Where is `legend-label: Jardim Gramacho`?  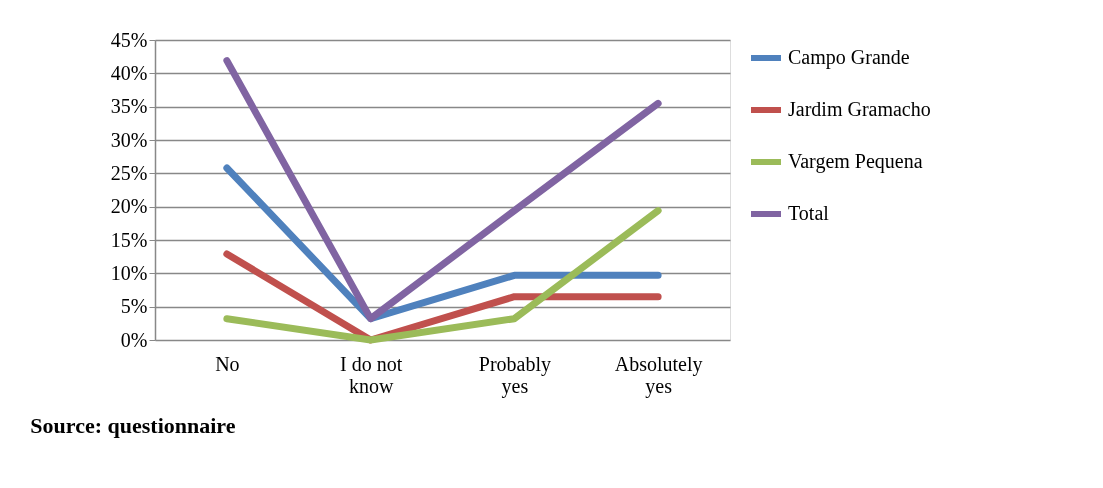
legend-label: Jardim Gramacho is located at coordinates (859, 109).